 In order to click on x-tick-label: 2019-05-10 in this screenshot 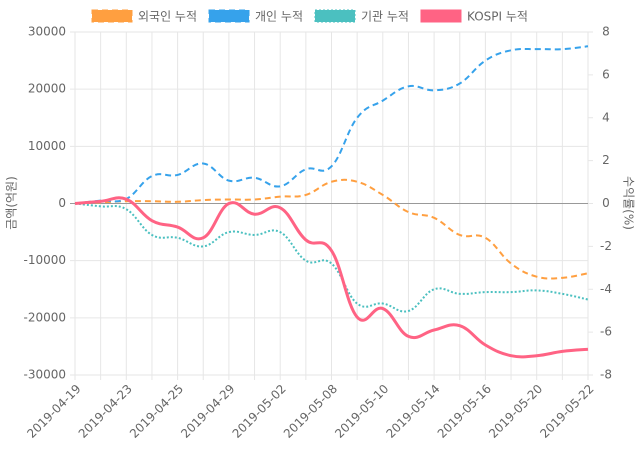, I will do `click(361, 411)`.